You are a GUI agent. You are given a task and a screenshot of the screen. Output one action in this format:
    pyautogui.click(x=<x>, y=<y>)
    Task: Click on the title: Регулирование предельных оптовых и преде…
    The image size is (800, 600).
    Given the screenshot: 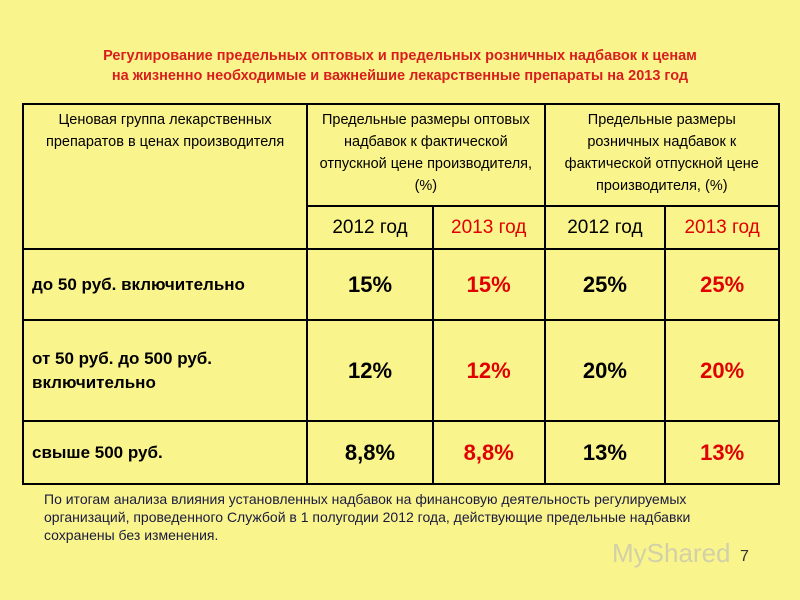 What is the action you would take?
    pyautogui.click(x=400, y=66)
    